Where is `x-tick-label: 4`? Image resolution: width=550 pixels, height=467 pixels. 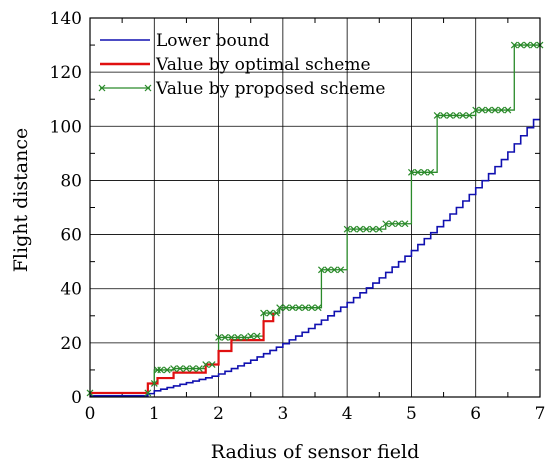
x-tick-label: 4 is located at coordinates (347, 414).